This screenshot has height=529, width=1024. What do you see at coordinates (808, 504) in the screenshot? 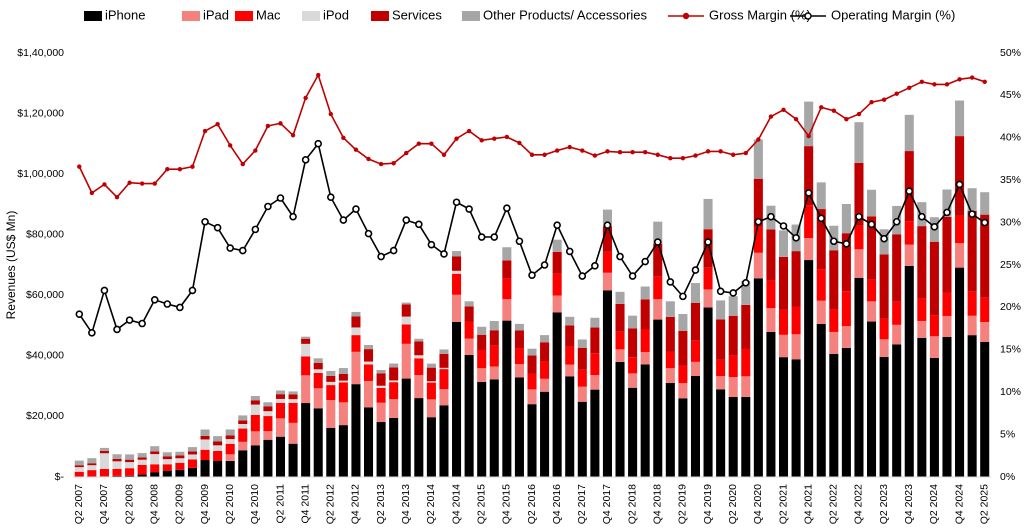
I see `x-tick-label: Q4 2021` at bounding box center [808, 504].